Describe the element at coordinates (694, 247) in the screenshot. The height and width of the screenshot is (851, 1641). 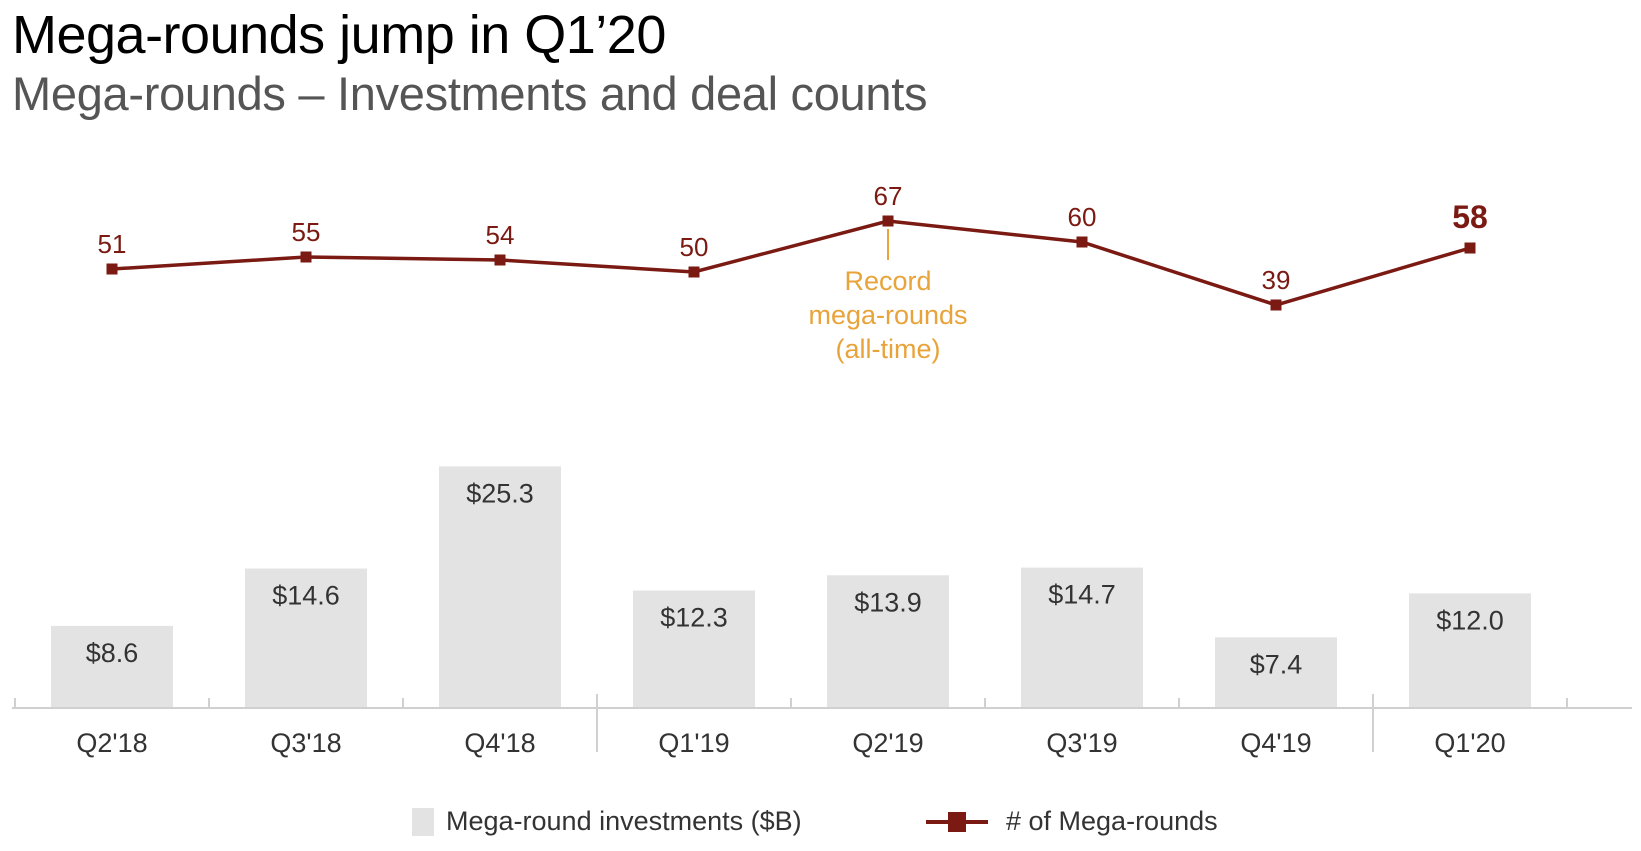
I see `line-value-label: 50` at that location.